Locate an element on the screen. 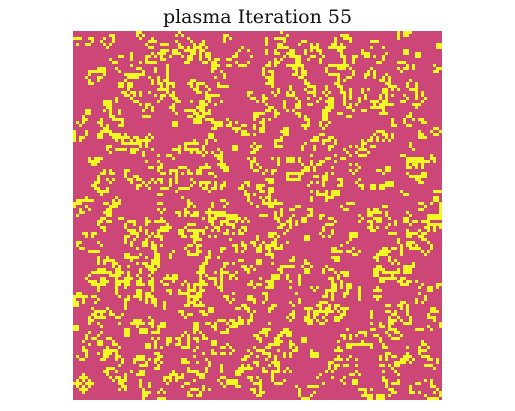 This screenshot has height=411, width=515. figure-title: plasma Iteration 55 is located at coordinates (257, 17).